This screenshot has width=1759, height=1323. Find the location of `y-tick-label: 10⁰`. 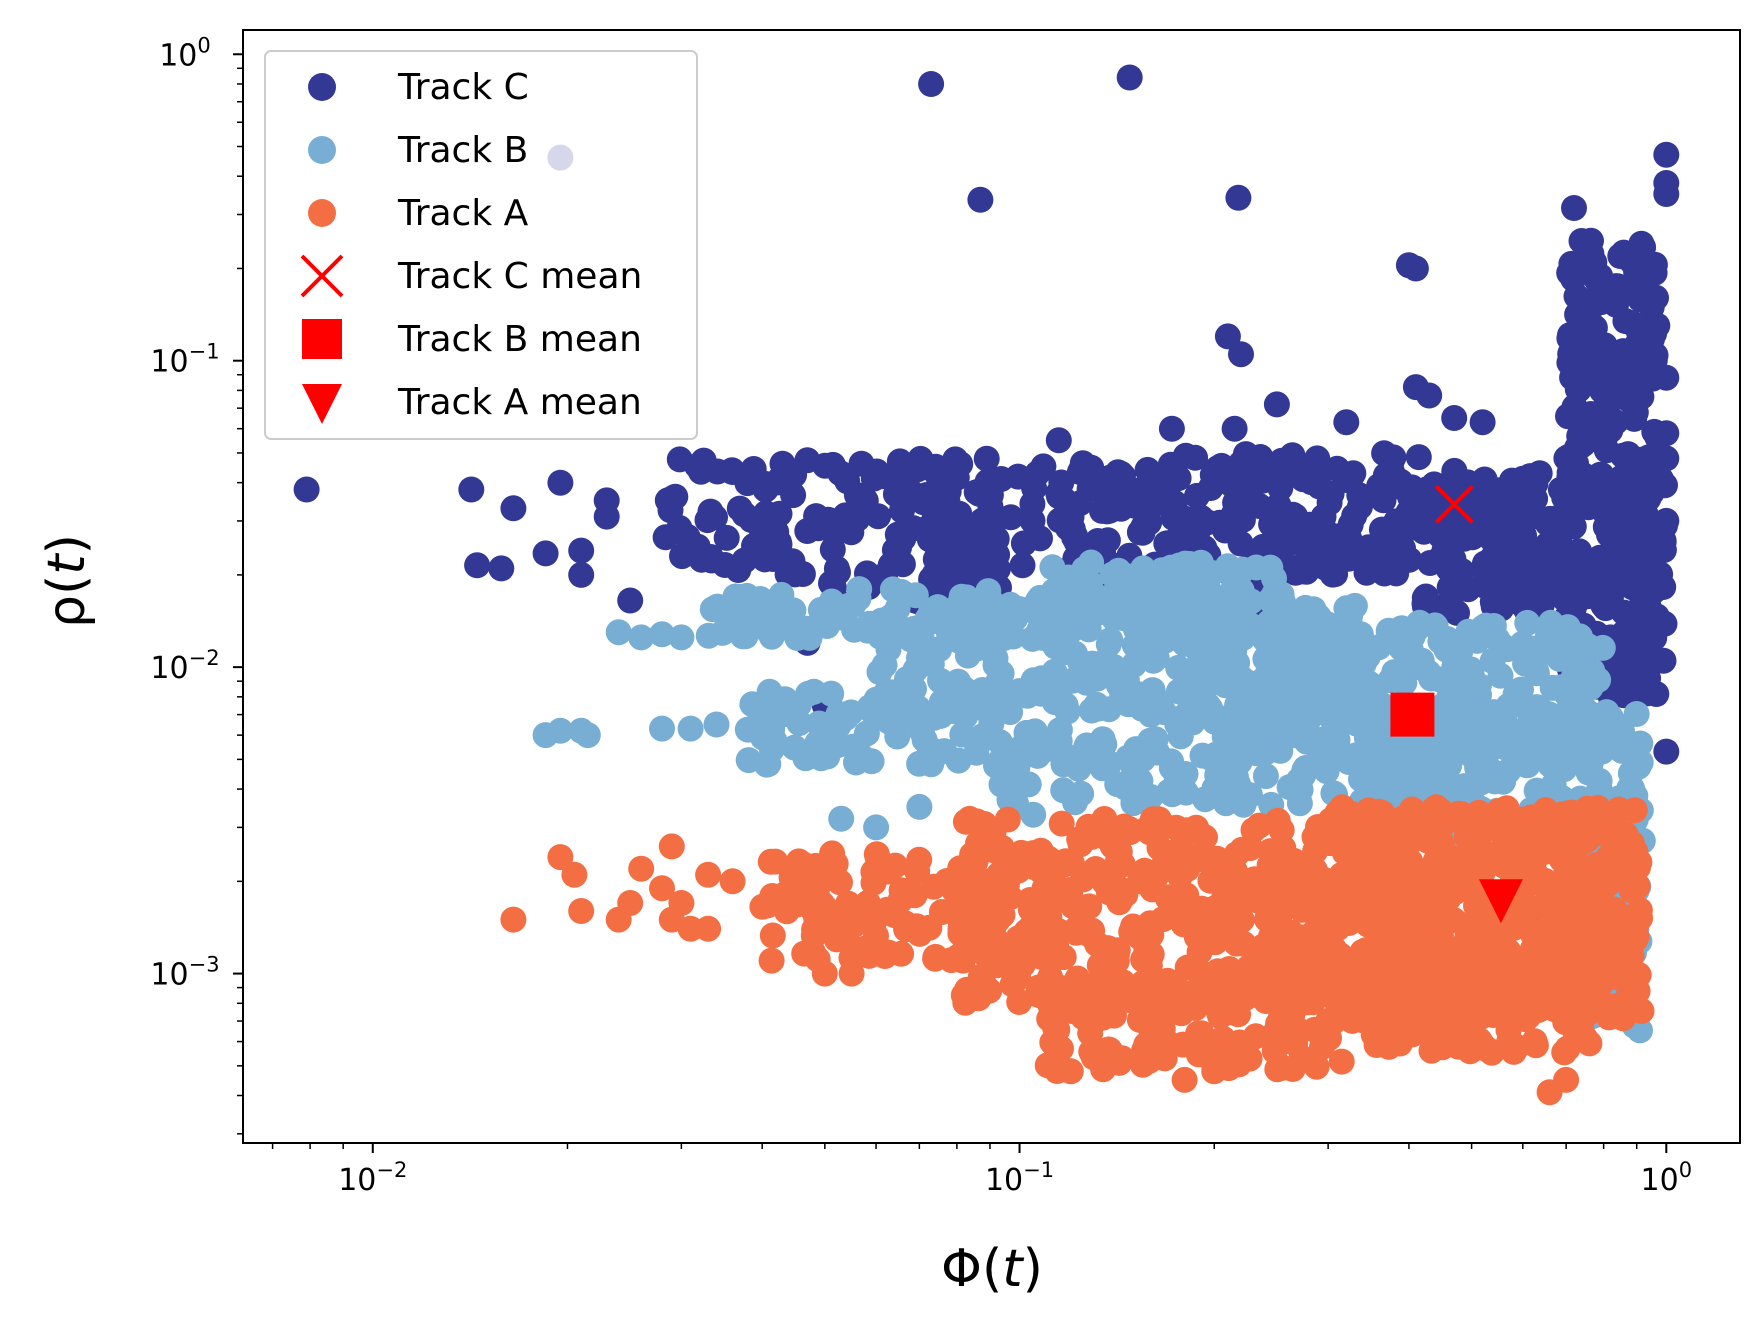

y-tick-label: 10⁰ is located at coordinates (185, 53).